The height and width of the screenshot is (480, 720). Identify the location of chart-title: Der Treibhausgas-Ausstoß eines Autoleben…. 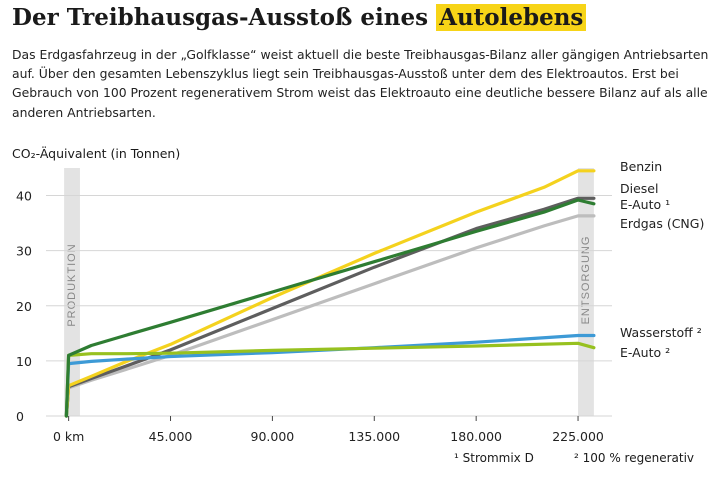
(299, 17).